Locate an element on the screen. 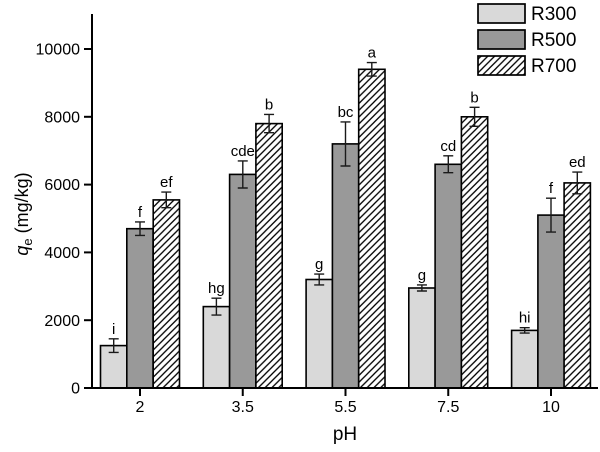 This screenshot has height=452, width=600. error-bar-R500-pH3.5 is located at coordinates (242, 174).